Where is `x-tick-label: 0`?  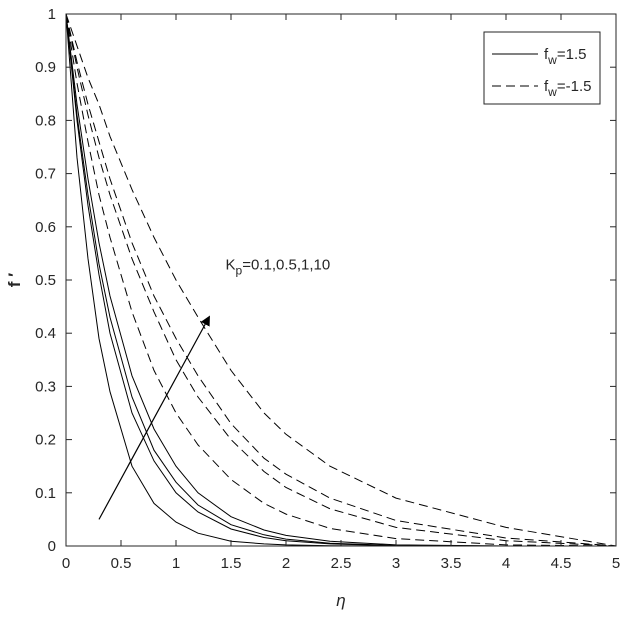 x-tick-label: 0 is located at coordinates (66, 563).